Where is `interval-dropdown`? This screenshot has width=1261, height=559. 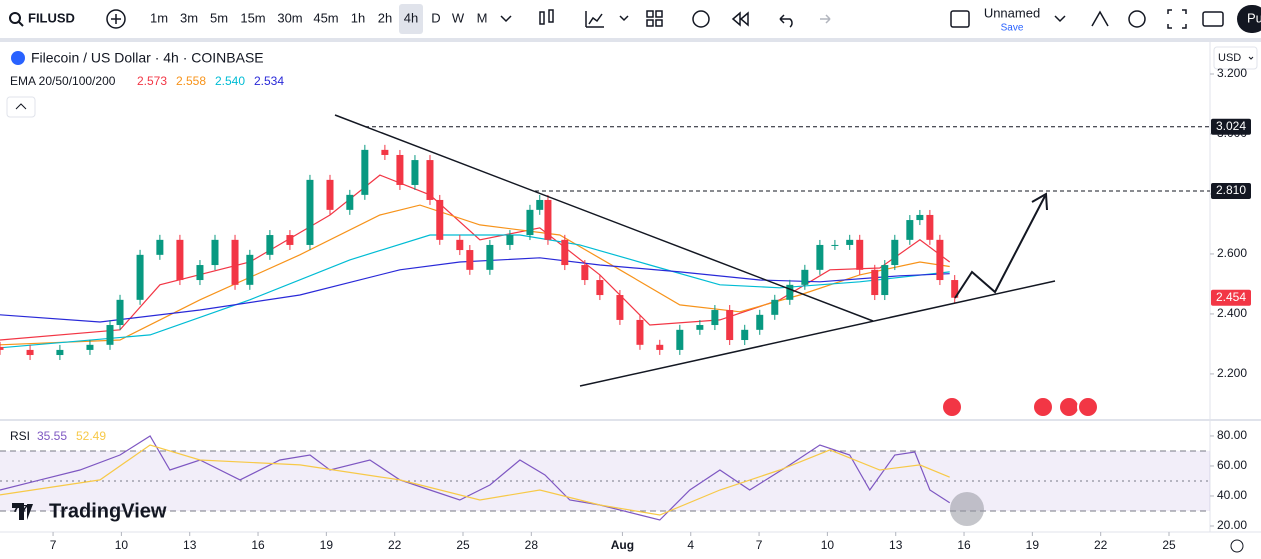
interval-dropdown is located at coordinates (506, 19).